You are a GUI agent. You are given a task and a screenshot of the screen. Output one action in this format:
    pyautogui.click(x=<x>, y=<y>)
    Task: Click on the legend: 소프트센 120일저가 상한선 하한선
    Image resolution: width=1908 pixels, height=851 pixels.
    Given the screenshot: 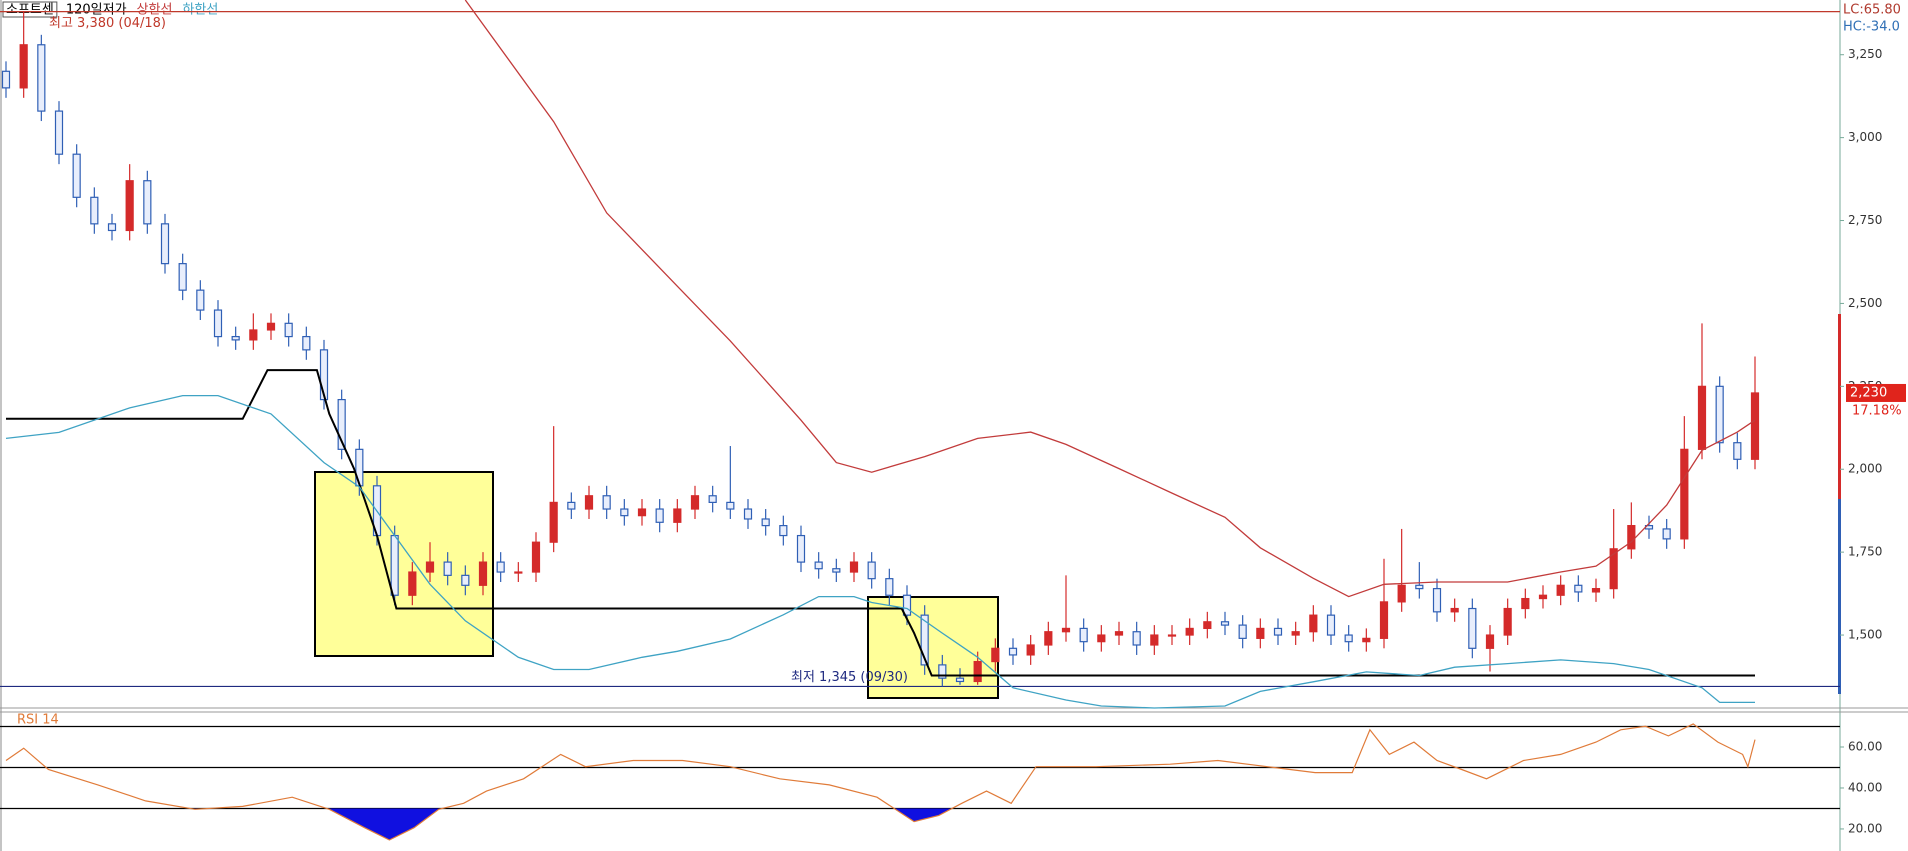 What is the action you would take?
    pyautogui.click(x=110, y=9)
    